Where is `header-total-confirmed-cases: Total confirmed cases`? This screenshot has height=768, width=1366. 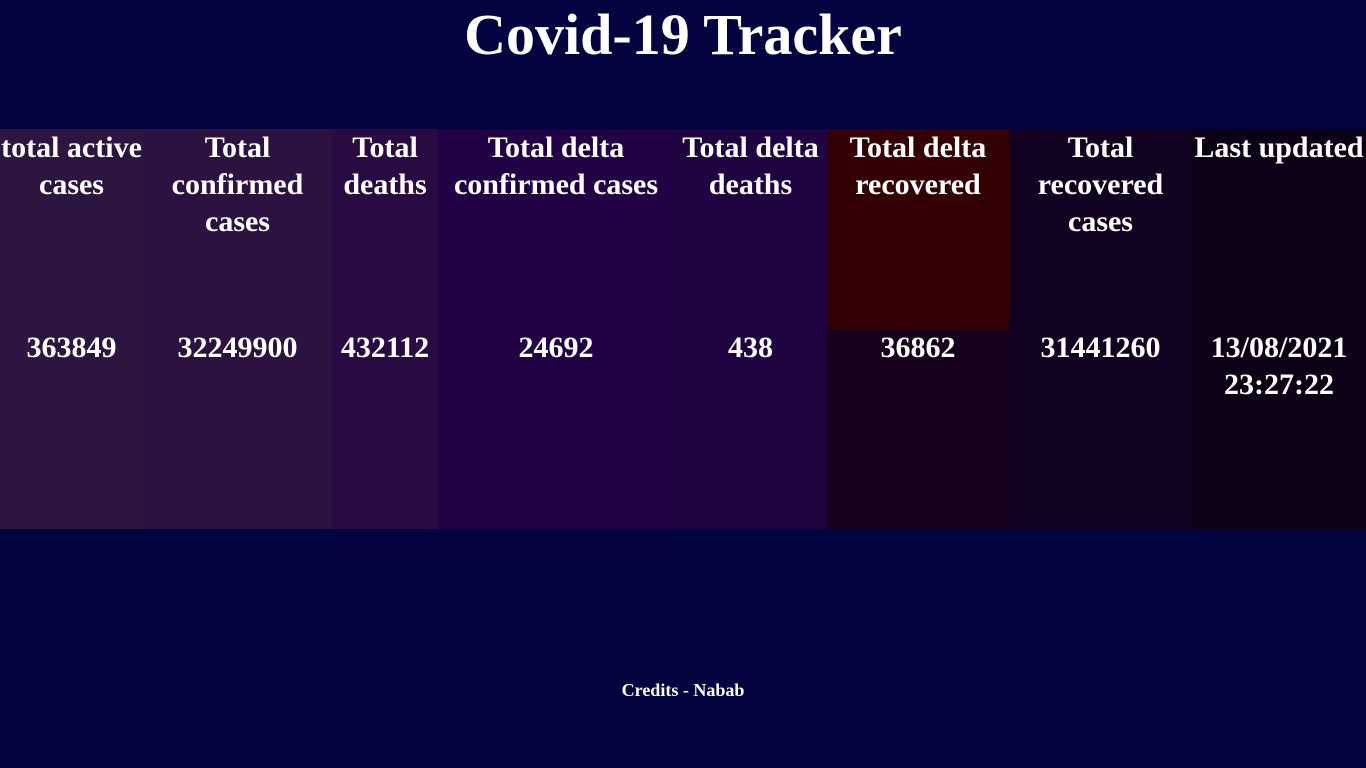 header-total-confirmed-cases: Total confirmed cases is located at coordinates (237, 229).